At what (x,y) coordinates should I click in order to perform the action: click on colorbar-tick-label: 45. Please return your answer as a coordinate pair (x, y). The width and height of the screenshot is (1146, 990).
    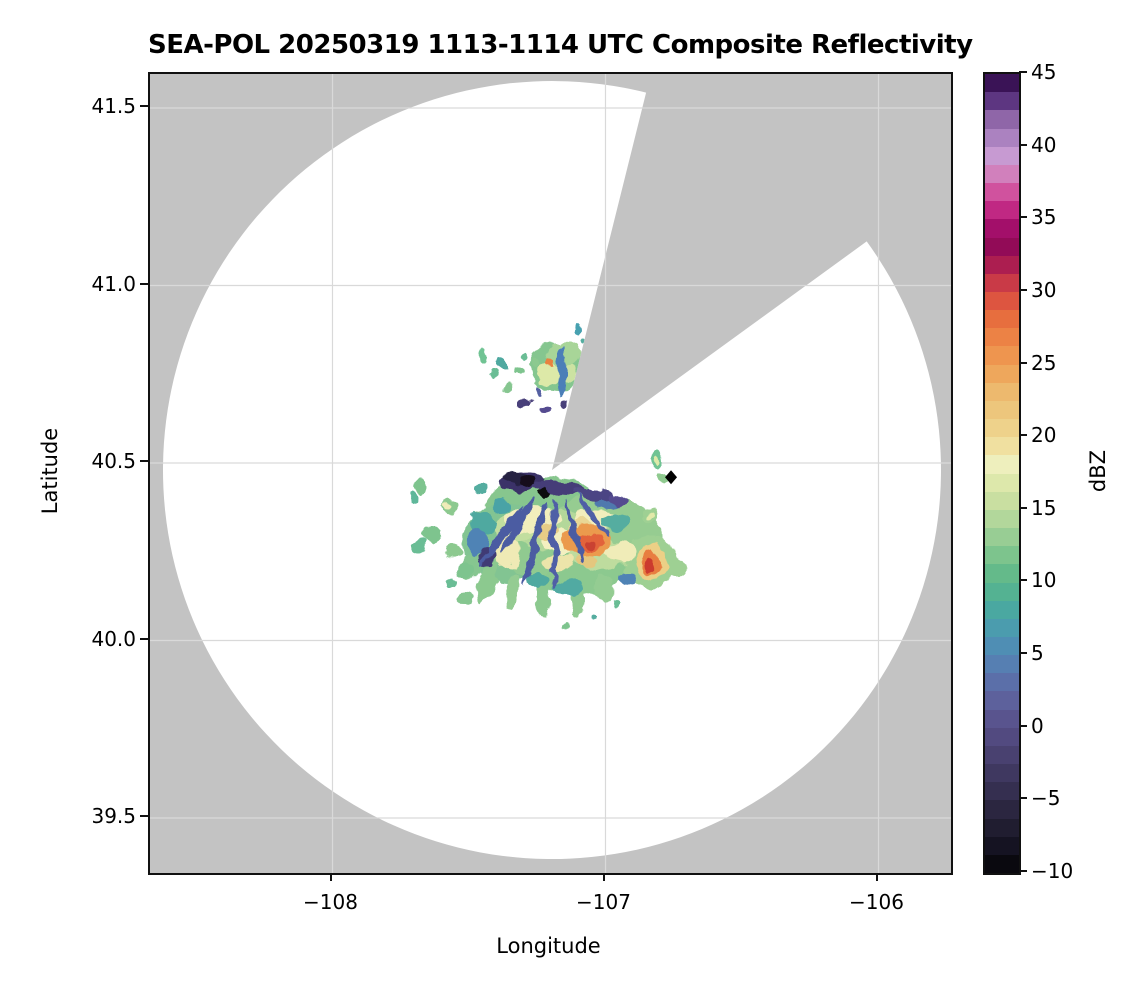
    Looking at the image, I should click on (1044, 72).